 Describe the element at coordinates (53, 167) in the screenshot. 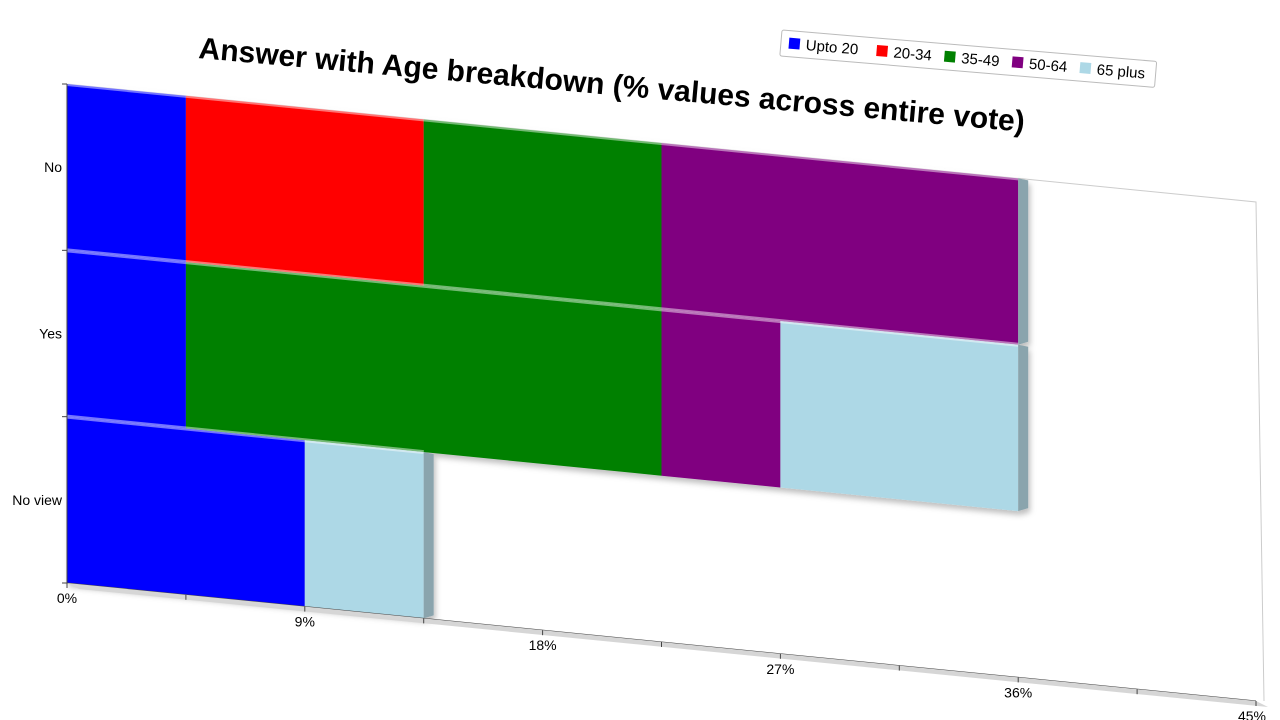

I see `category-label: No` at that location.